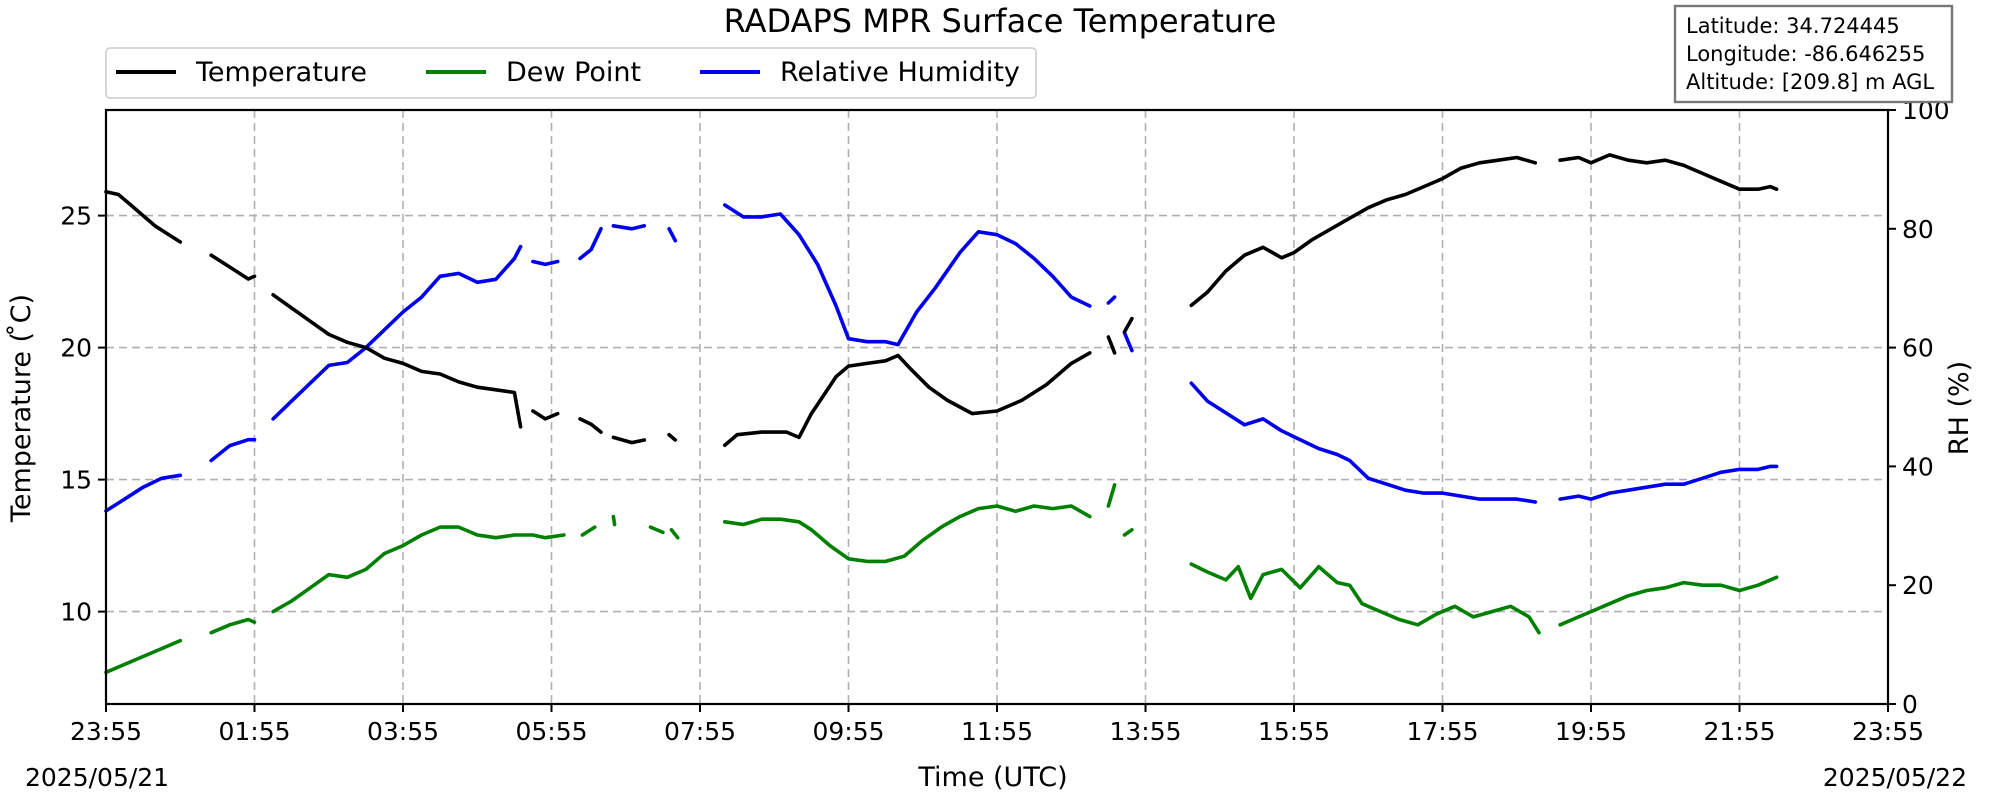  Describe the element at coordinates (1810, 82) in the screenshot. I see `info-altitude: Altitude: [209.8] m AGL` at that location.